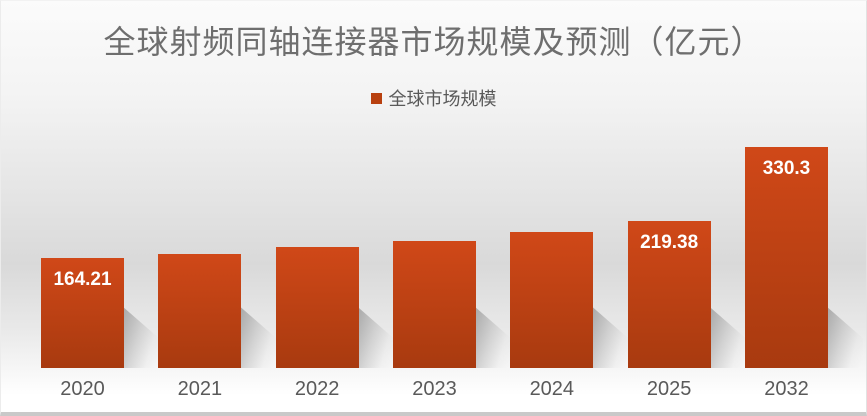 The image size is (867, 416). Describe the element at coordinates (669, 294) in the screenshot. I see `bar-2025: 219.38` at that location.